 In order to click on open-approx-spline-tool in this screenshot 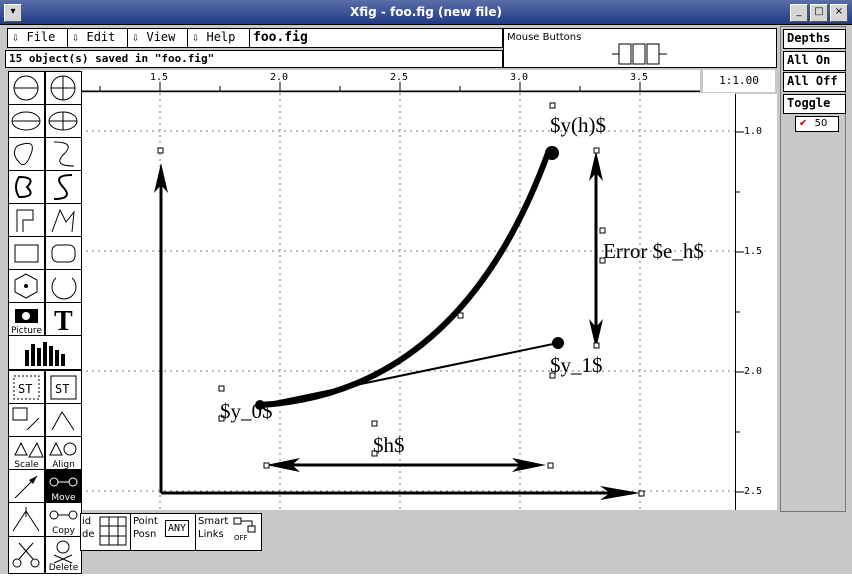, I will do `click(63, 187)`.